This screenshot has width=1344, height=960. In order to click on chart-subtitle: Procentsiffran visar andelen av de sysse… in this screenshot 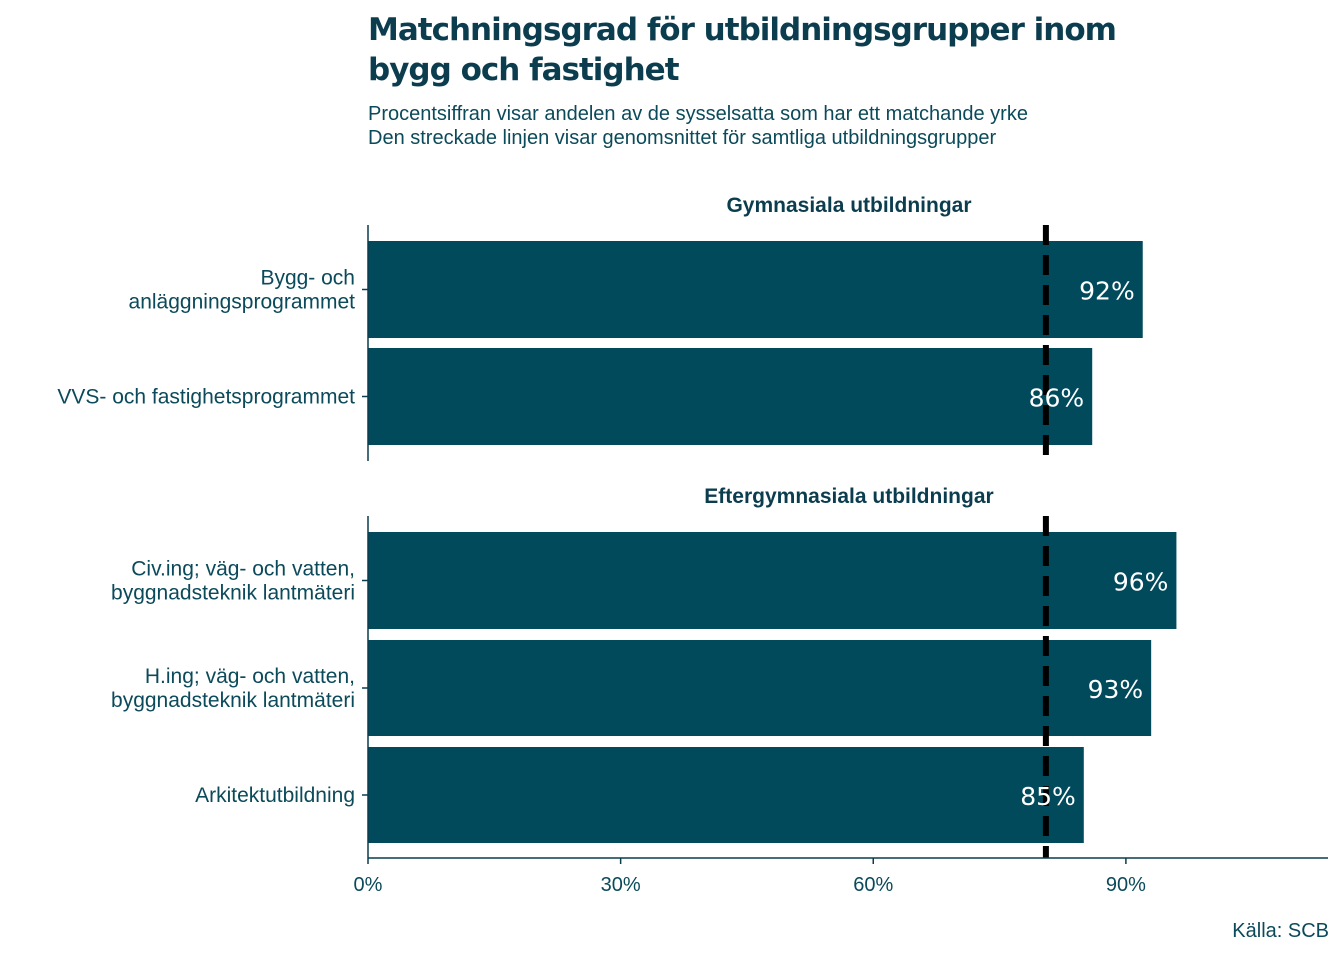, I will do `click(848, 126)`.